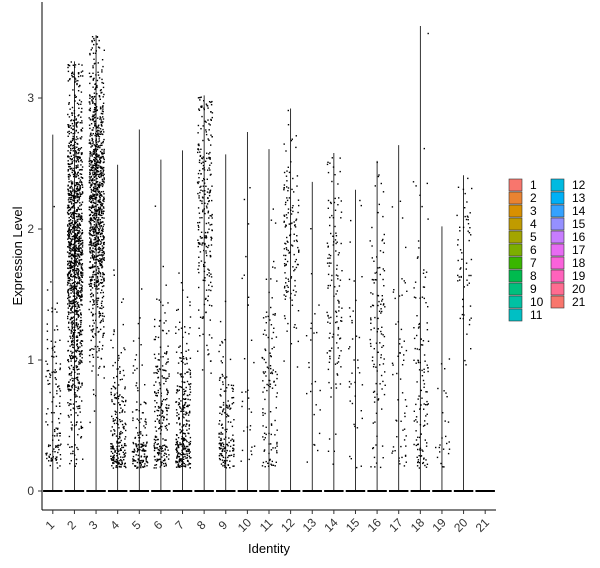 This screenshot has height=568, width=600. I want to click on legend-label-5: 5, so click(533, 237).